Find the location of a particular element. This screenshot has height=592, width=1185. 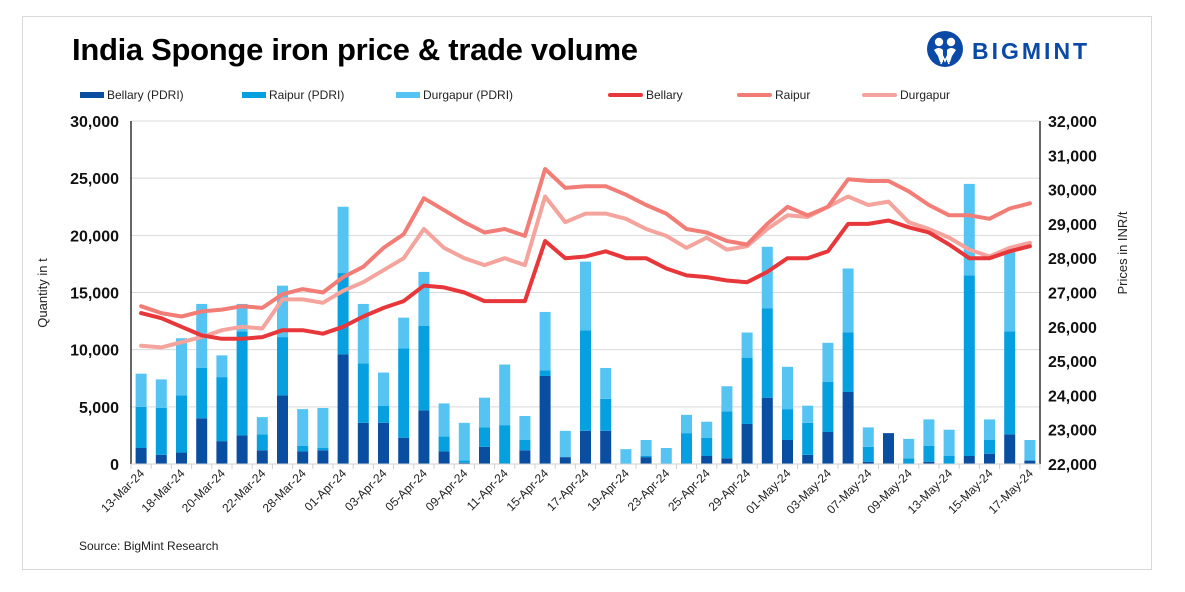

y-tick-label-left: 5,000 is located at coordinates (99, 408).